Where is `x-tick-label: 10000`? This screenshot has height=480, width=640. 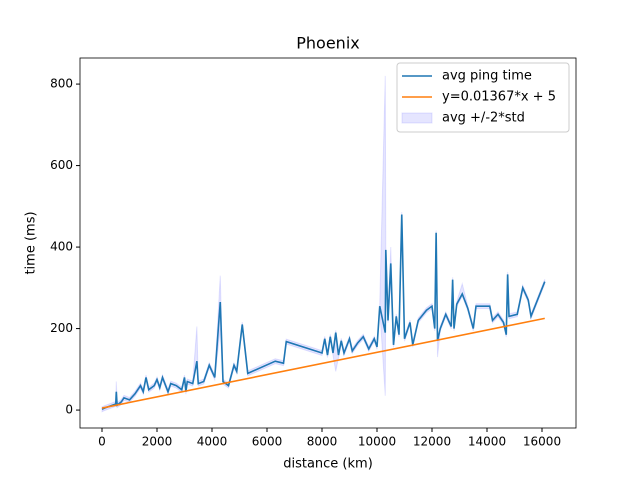 x-tick-label: 10000 is located at coordinates (377, 442).